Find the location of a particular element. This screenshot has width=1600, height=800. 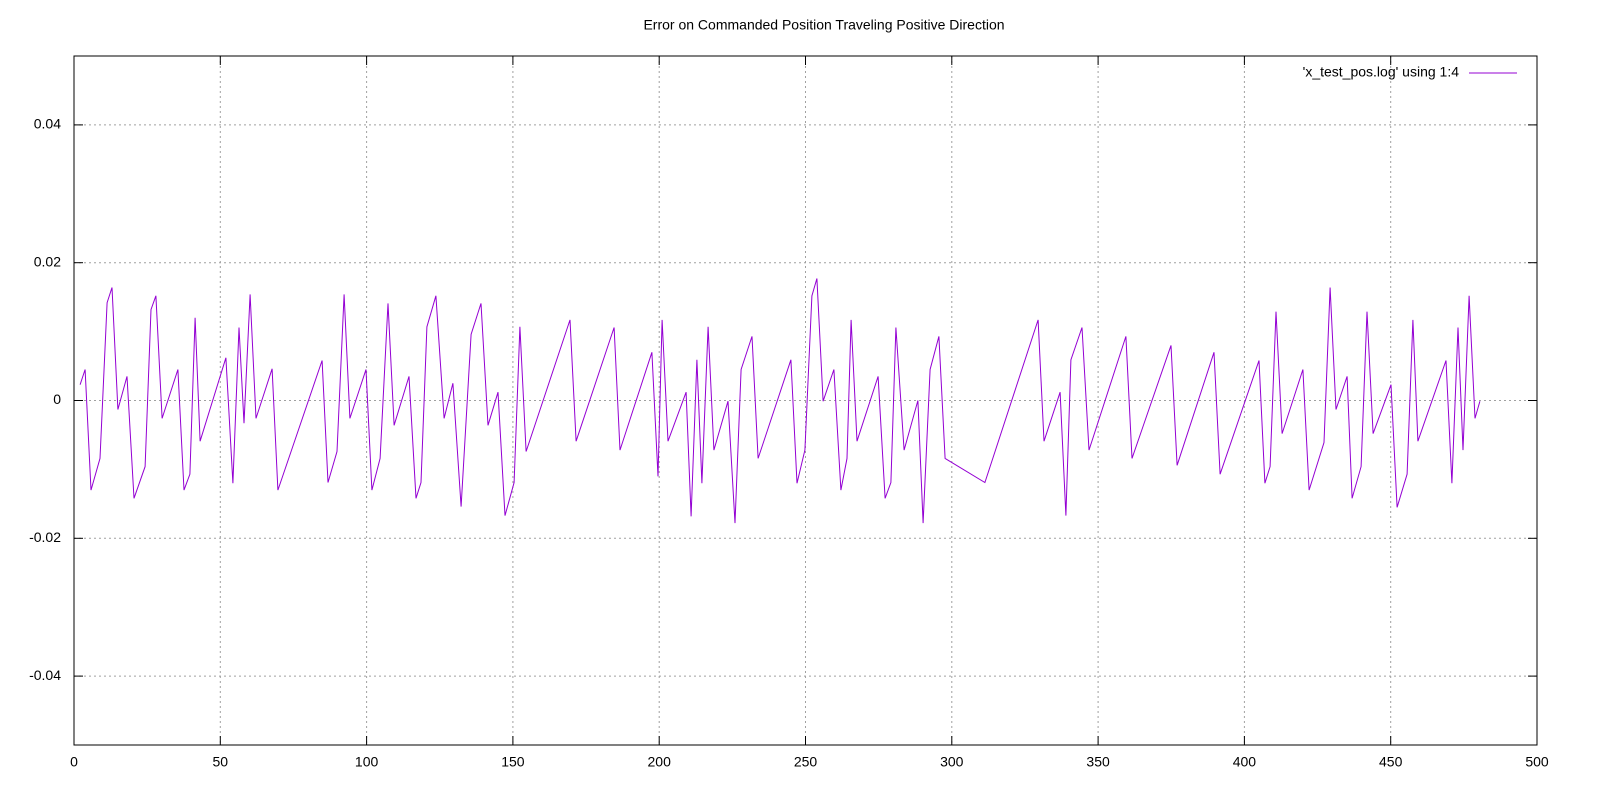

y-tick-label: 0 is located at coordinates (57, 399).